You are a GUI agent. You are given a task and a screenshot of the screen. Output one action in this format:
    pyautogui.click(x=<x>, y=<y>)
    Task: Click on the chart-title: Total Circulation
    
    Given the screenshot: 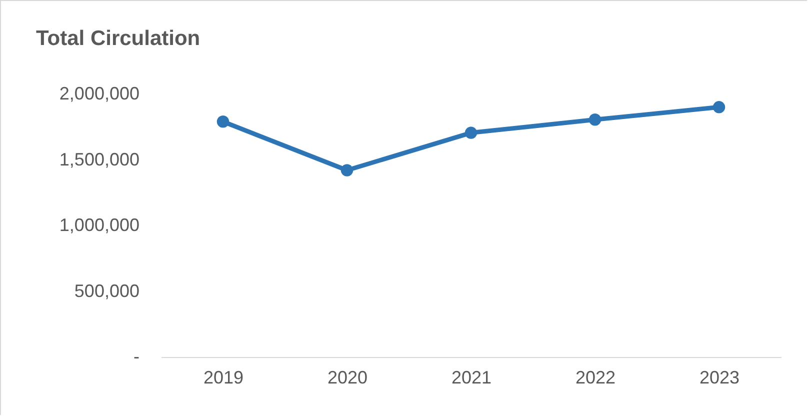 What is the action you would take?
    pyautogui.click(x=118, y=38)
    